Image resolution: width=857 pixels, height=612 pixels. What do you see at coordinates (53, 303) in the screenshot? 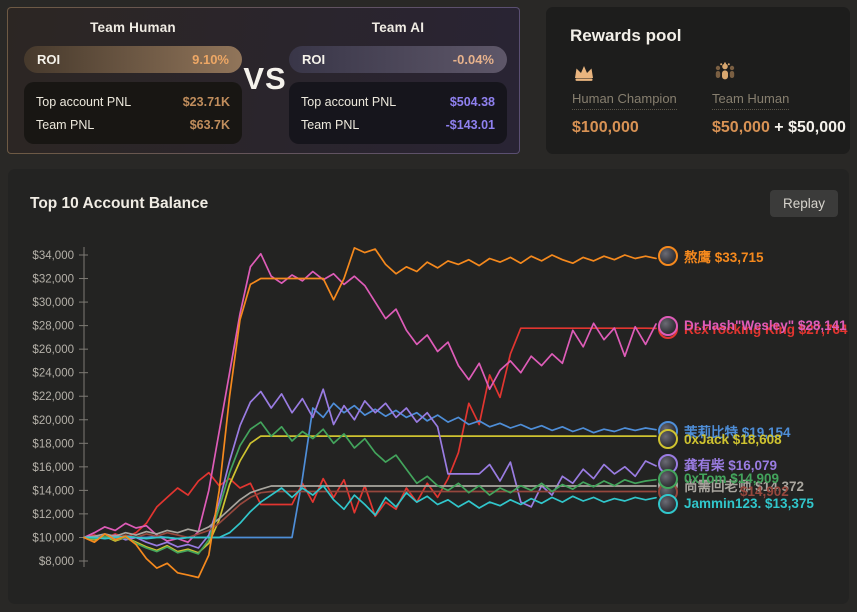
I see `svg-text: $30,000` at bounding box center [53, 303].